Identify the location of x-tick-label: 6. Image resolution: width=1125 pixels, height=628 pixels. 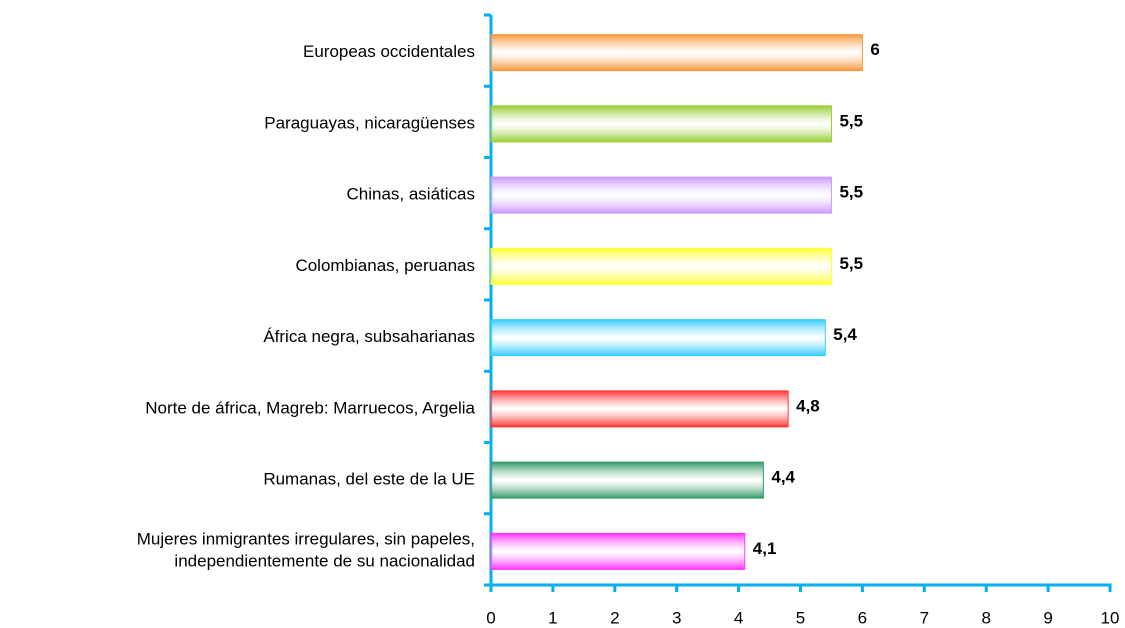
(862, 617).